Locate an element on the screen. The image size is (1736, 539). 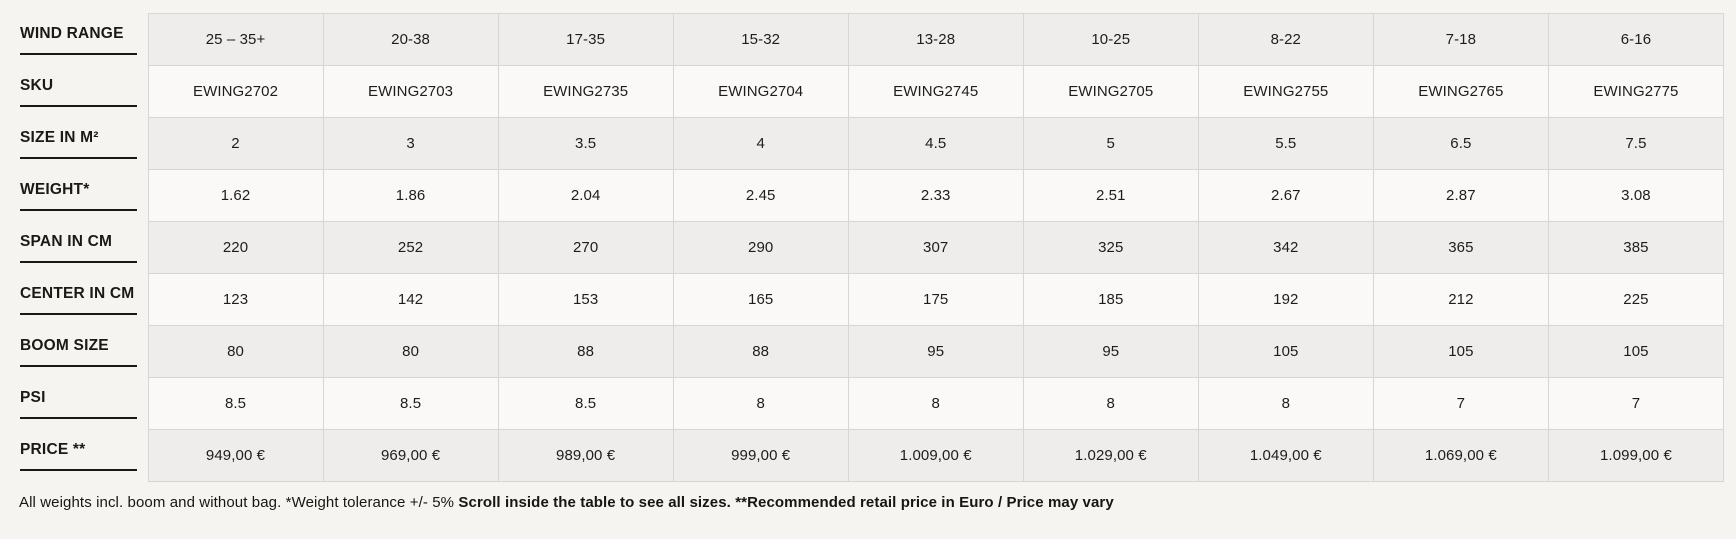
spec-cell: 1.009,00 € is located at coordinates (935, 455).